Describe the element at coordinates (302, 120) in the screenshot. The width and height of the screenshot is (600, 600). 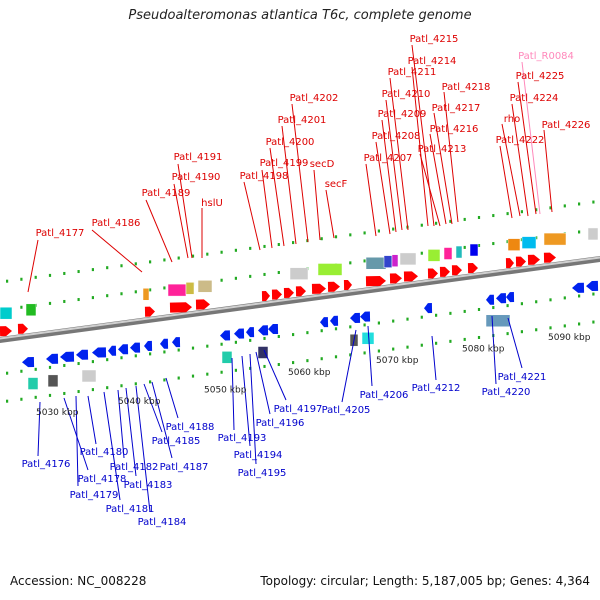
I see `gene-label-top: Patl_4201` at that location.